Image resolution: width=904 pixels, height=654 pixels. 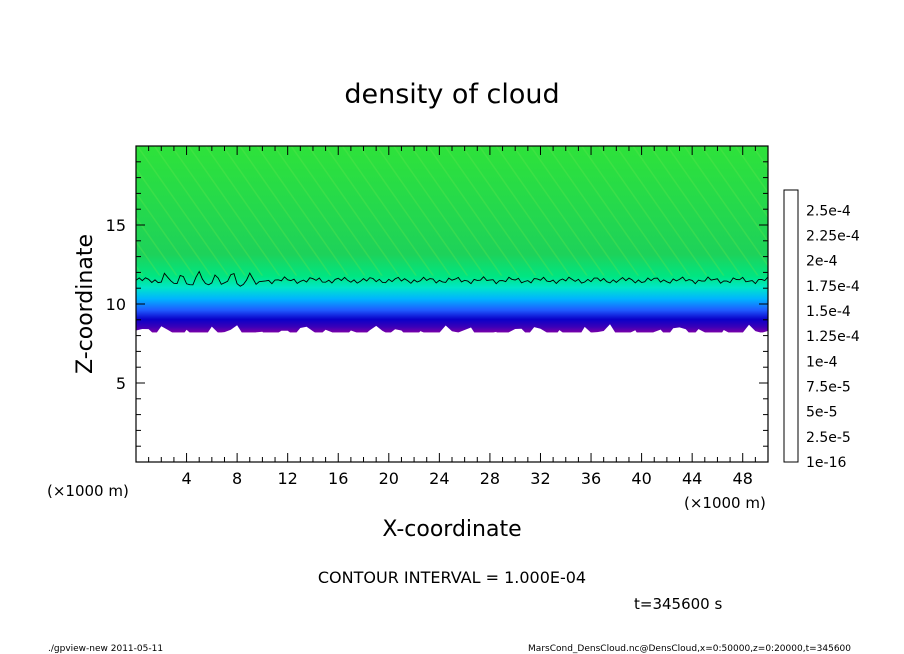 I want to click on x-unit-label-right: (×1000 m), so click(x=725, y=503).